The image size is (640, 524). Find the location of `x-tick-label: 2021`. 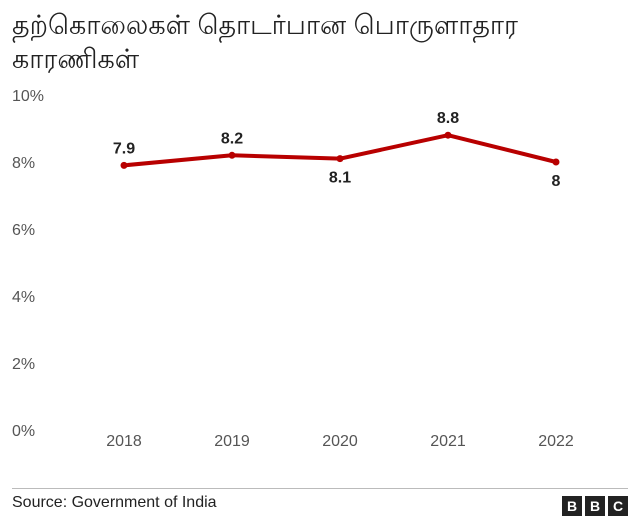

x-tick-label: 2021 is located at coordinates (448, 441).